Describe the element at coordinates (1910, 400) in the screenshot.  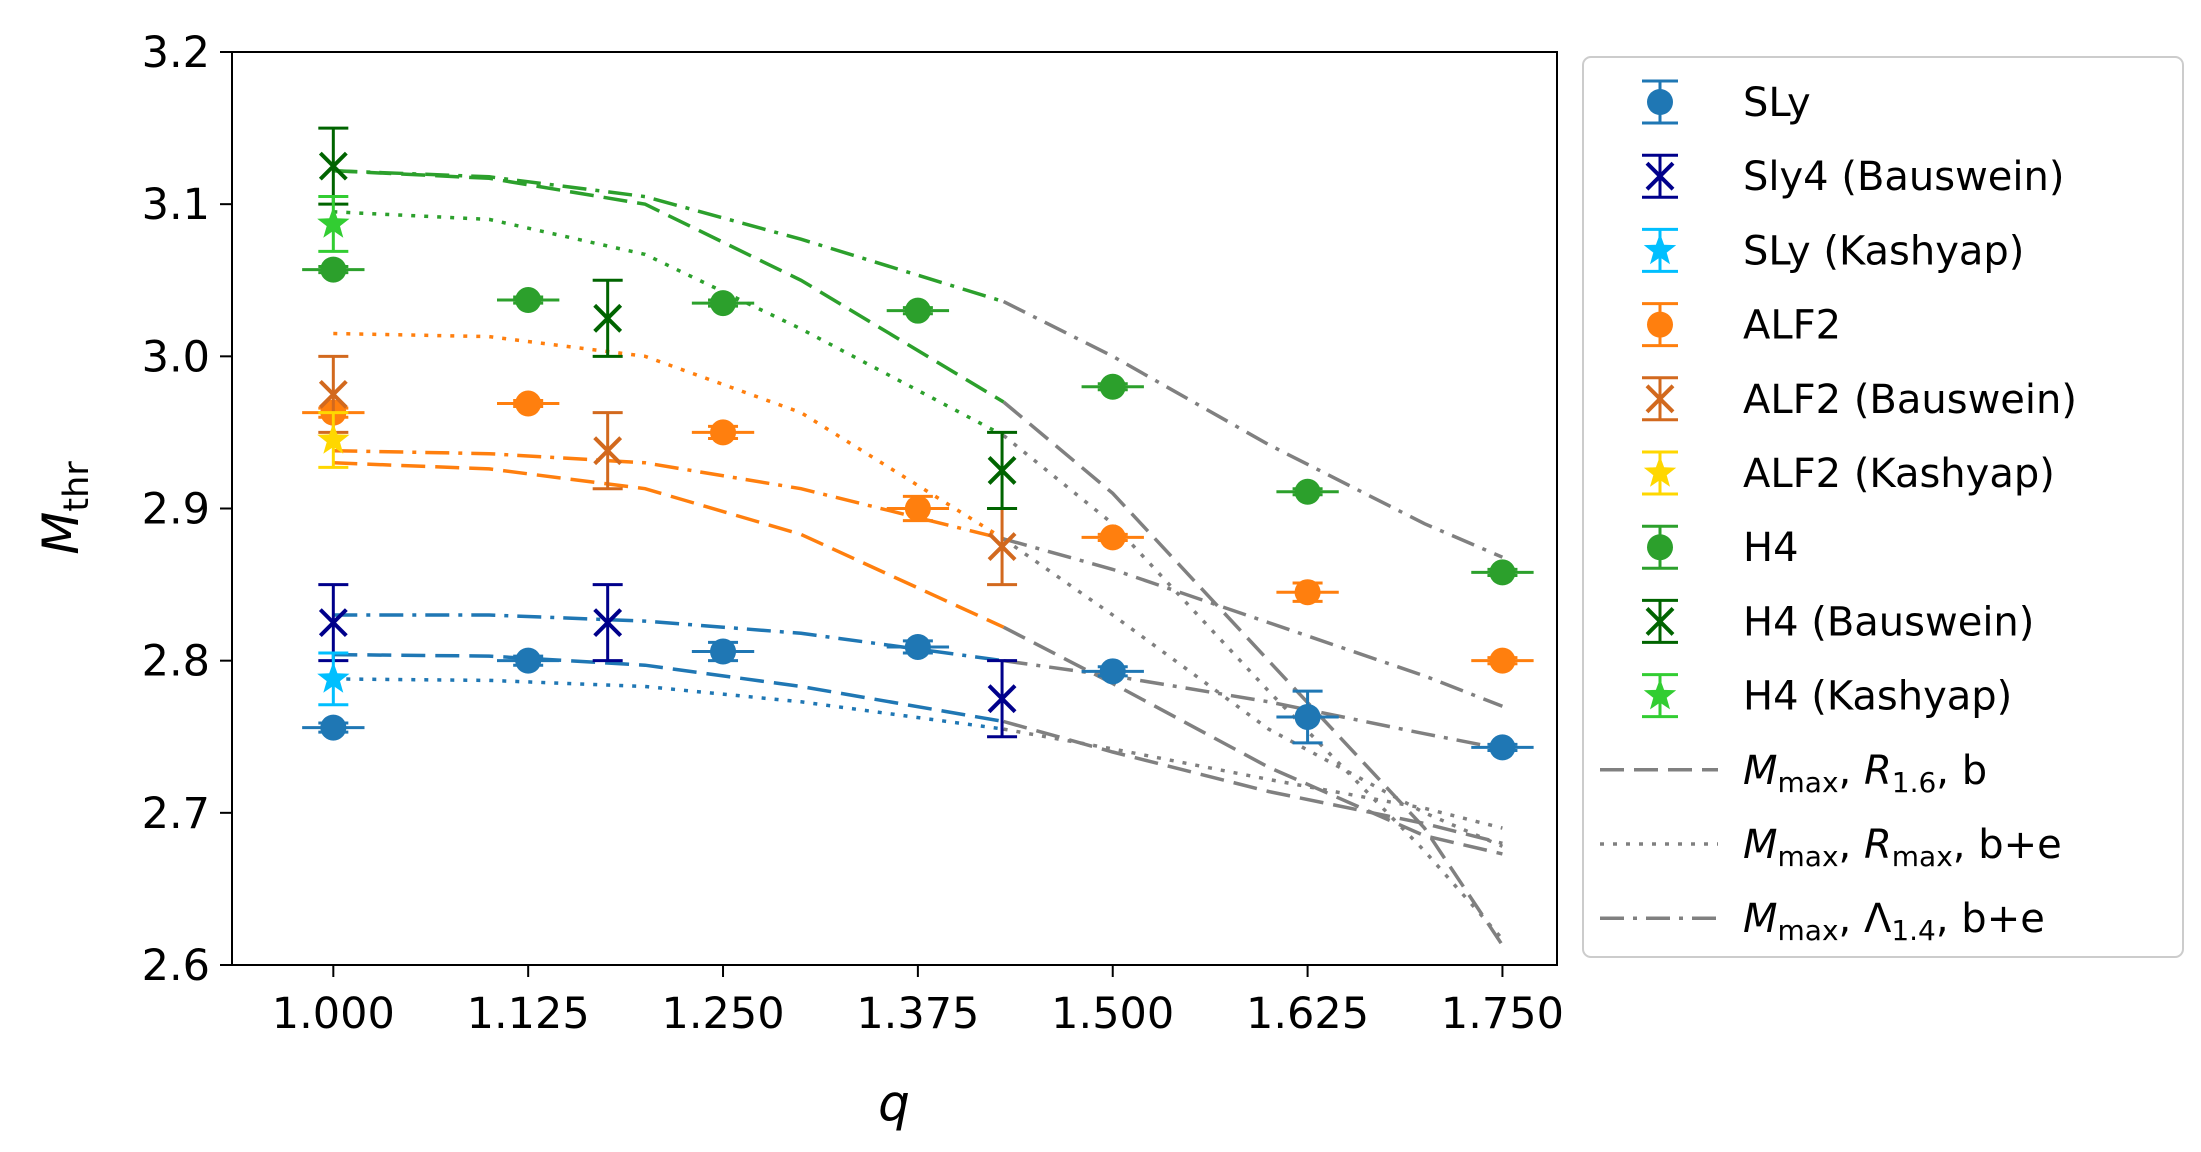
I see `legend-label: ALF2 (Bauswein)` at that location.